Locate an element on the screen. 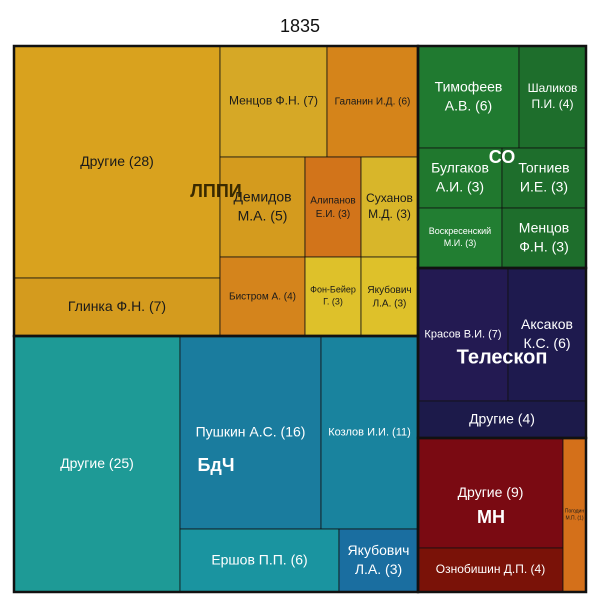 The height and width of the screenshot is (600, 600). group-label-мн: МН is located at coordinates (491, 517).